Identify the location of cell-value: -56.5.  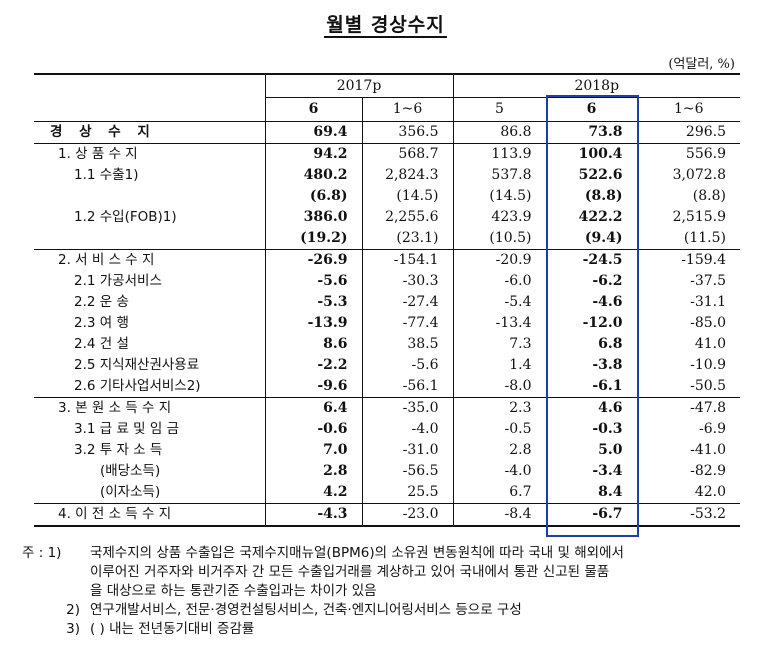
(408, 471).